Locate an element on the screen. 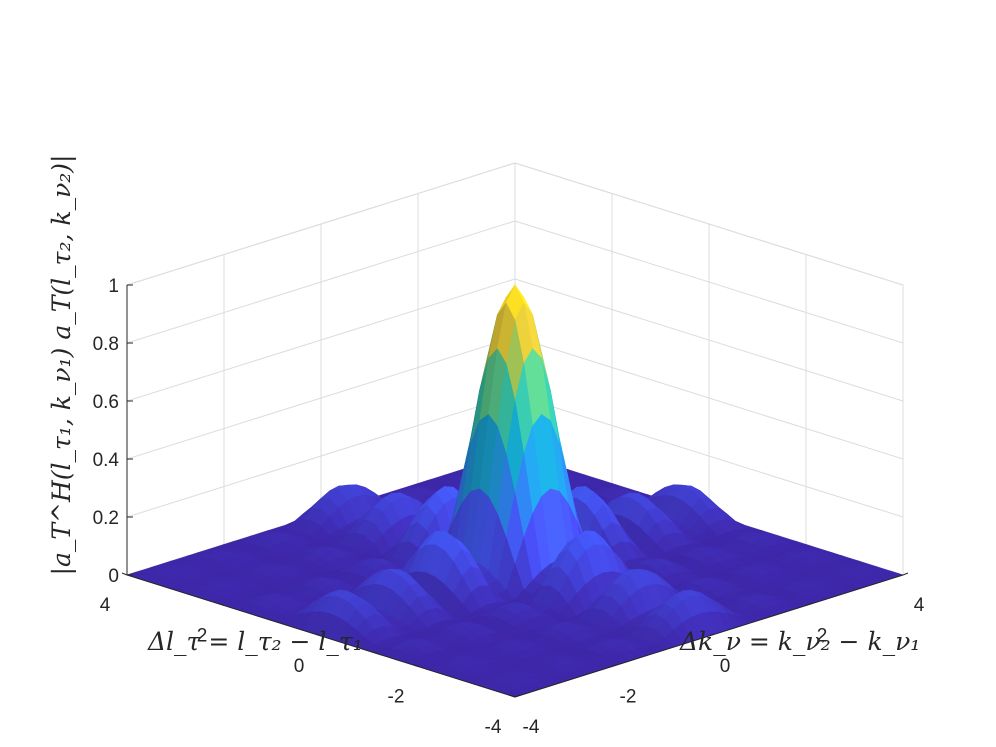 The image size is (996, 747). x-tick-label: -2 is located at coordinates (628, 697).